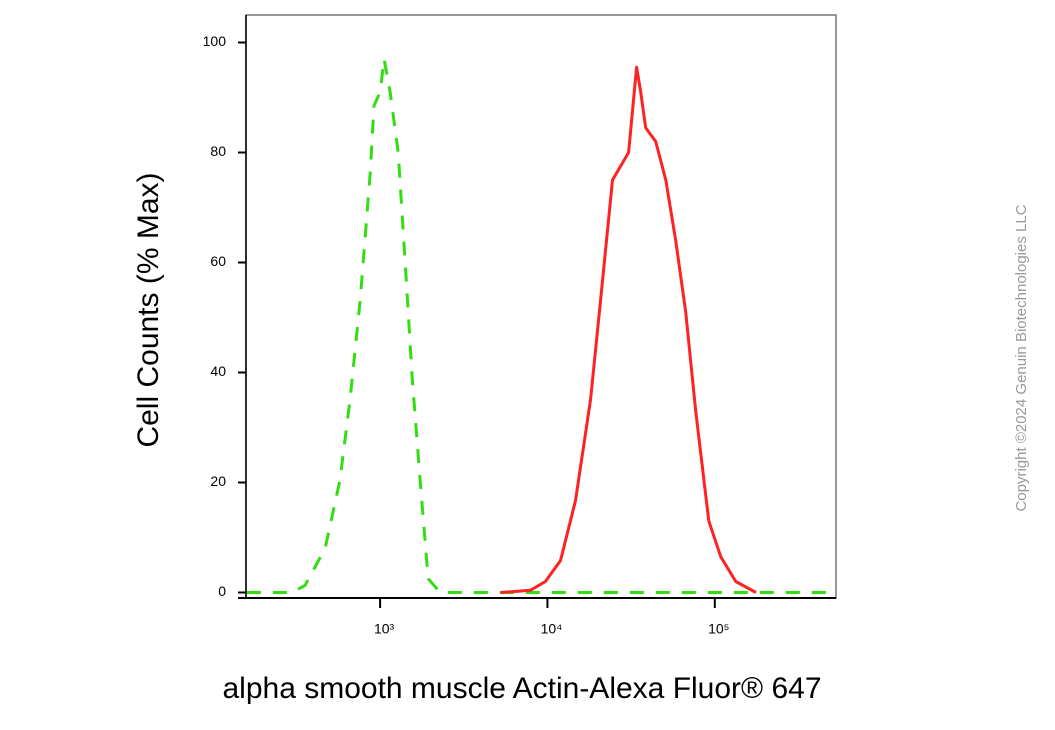  Describe the element at coordinates (218, 261) in the screenshot. I see `y-tick-label: 60` at that location.